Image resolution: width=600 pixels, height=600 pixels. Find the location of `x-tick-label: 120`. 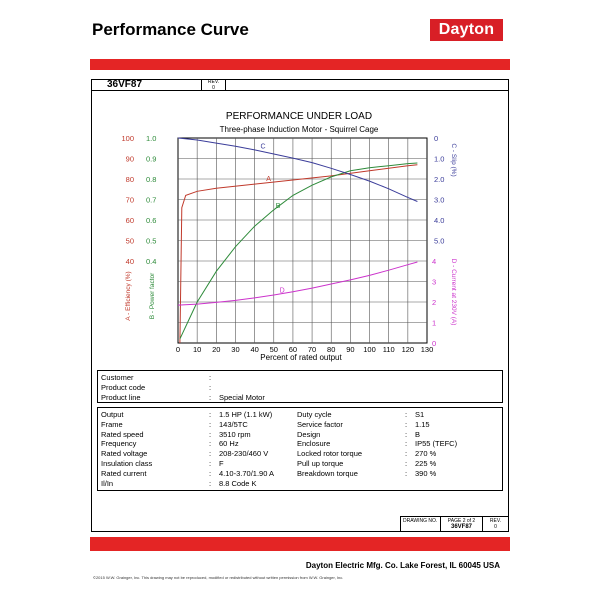

x-tick-label: 120 is located at coordinates (408, 349).